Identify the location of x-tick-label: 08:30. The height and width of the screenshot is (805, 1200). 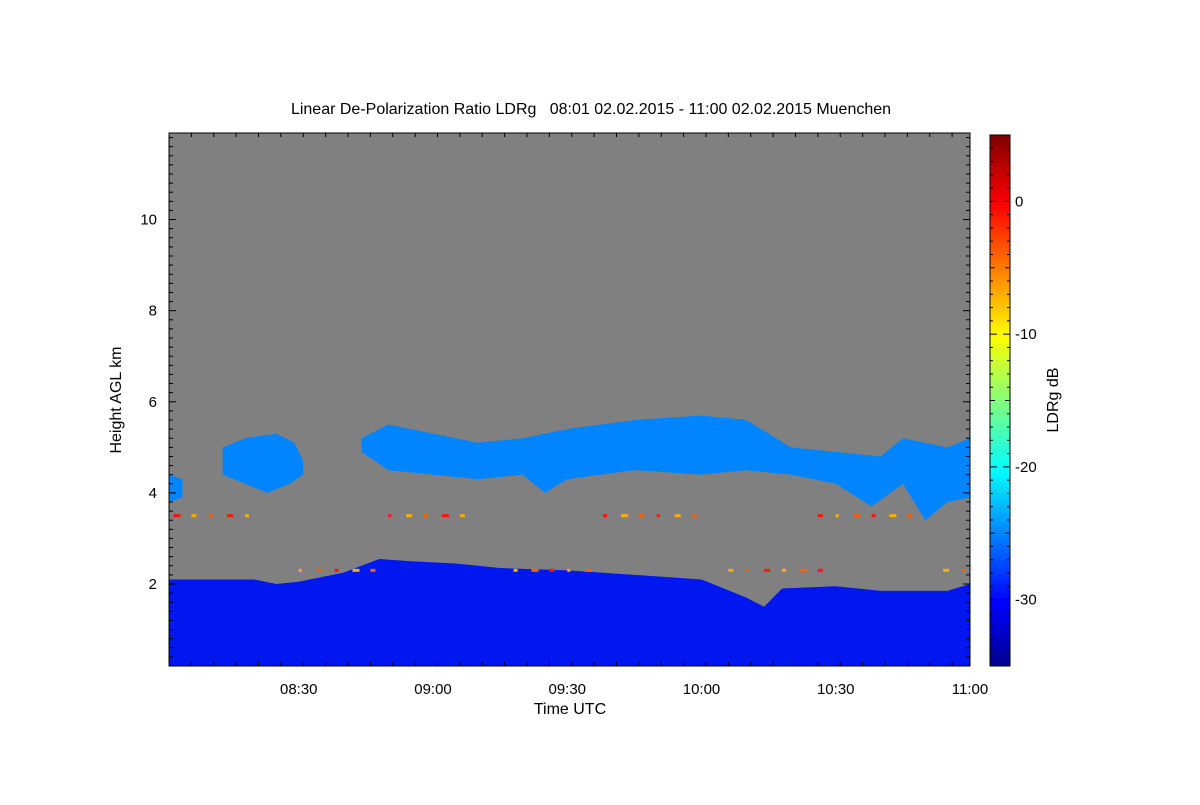
(299, 689).